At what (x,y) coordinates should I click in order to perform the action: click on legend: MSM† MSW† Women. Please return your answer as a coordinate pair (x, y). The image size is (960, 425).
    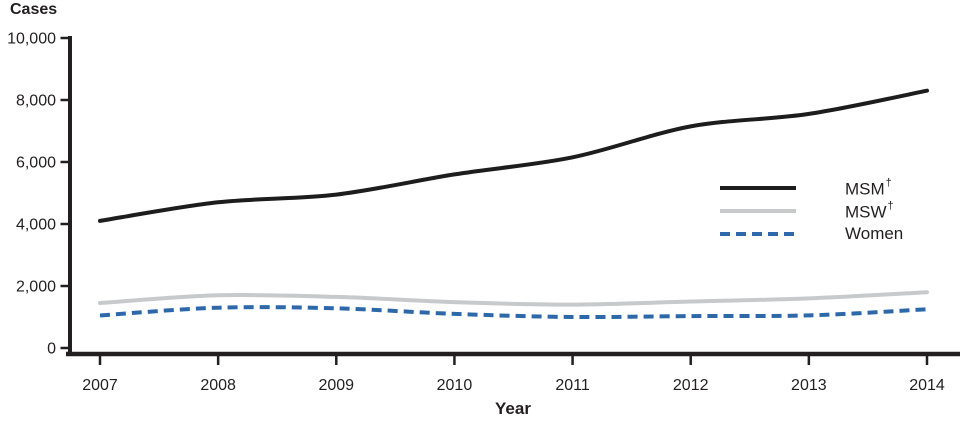
    Looking at the image, I should click on (811, 210).